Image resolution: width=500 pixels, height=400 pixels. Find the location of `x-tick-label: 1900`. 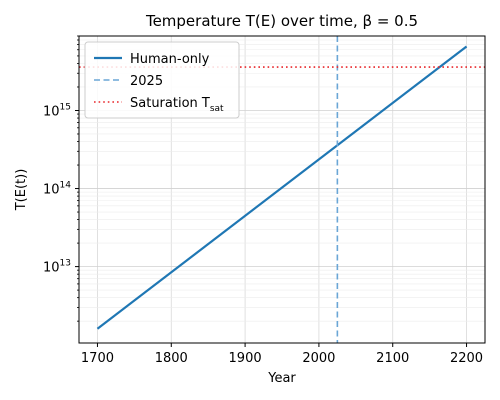

x-tick-label: 1900 is located at coordinates (245, 358).